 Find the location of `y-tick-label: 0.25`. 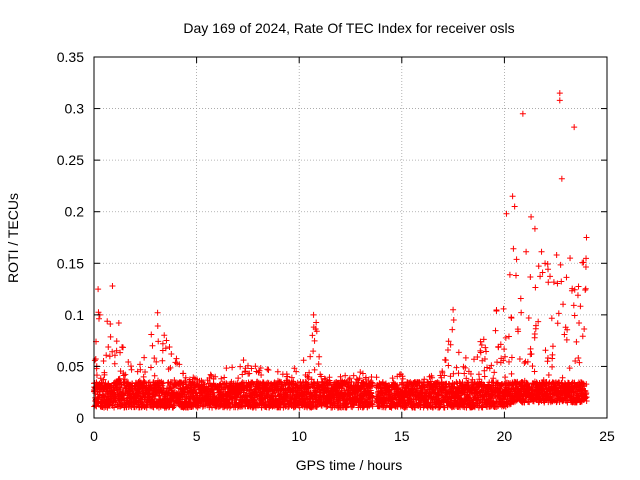

y-tick-label: 0.25 is located at coordinates (70, 160).